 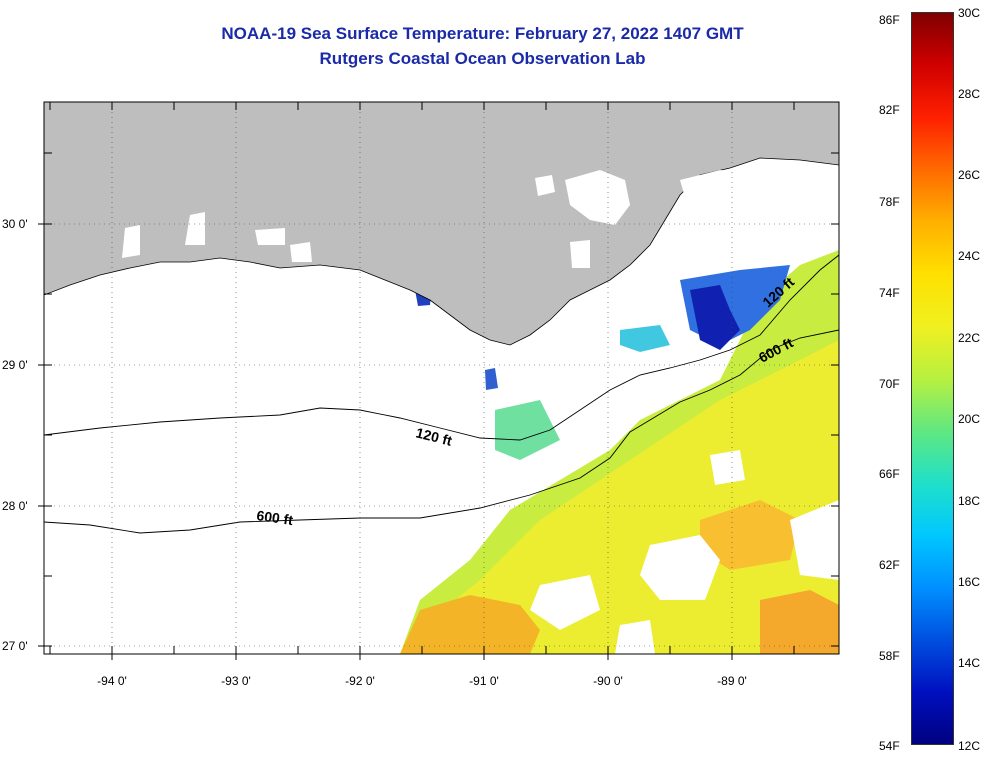 What do you see at coordinates (889, 110) in the screenshot?
I see `colorbar-f-label: 82F` at bounding box center [889, 110].